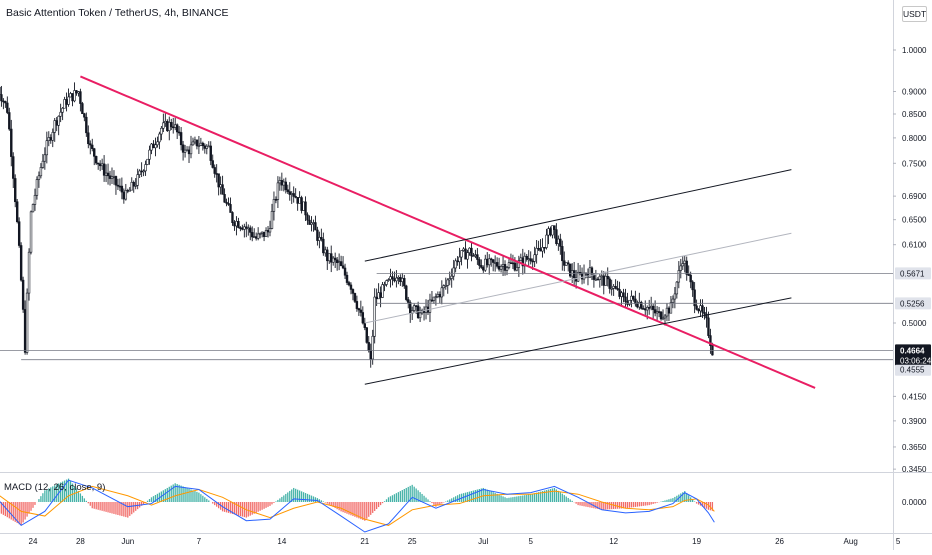 Image resolution: width=932 pixels, height=555 pixels. I want to click on x-axis-tick-label: 21, so click(364, 541).